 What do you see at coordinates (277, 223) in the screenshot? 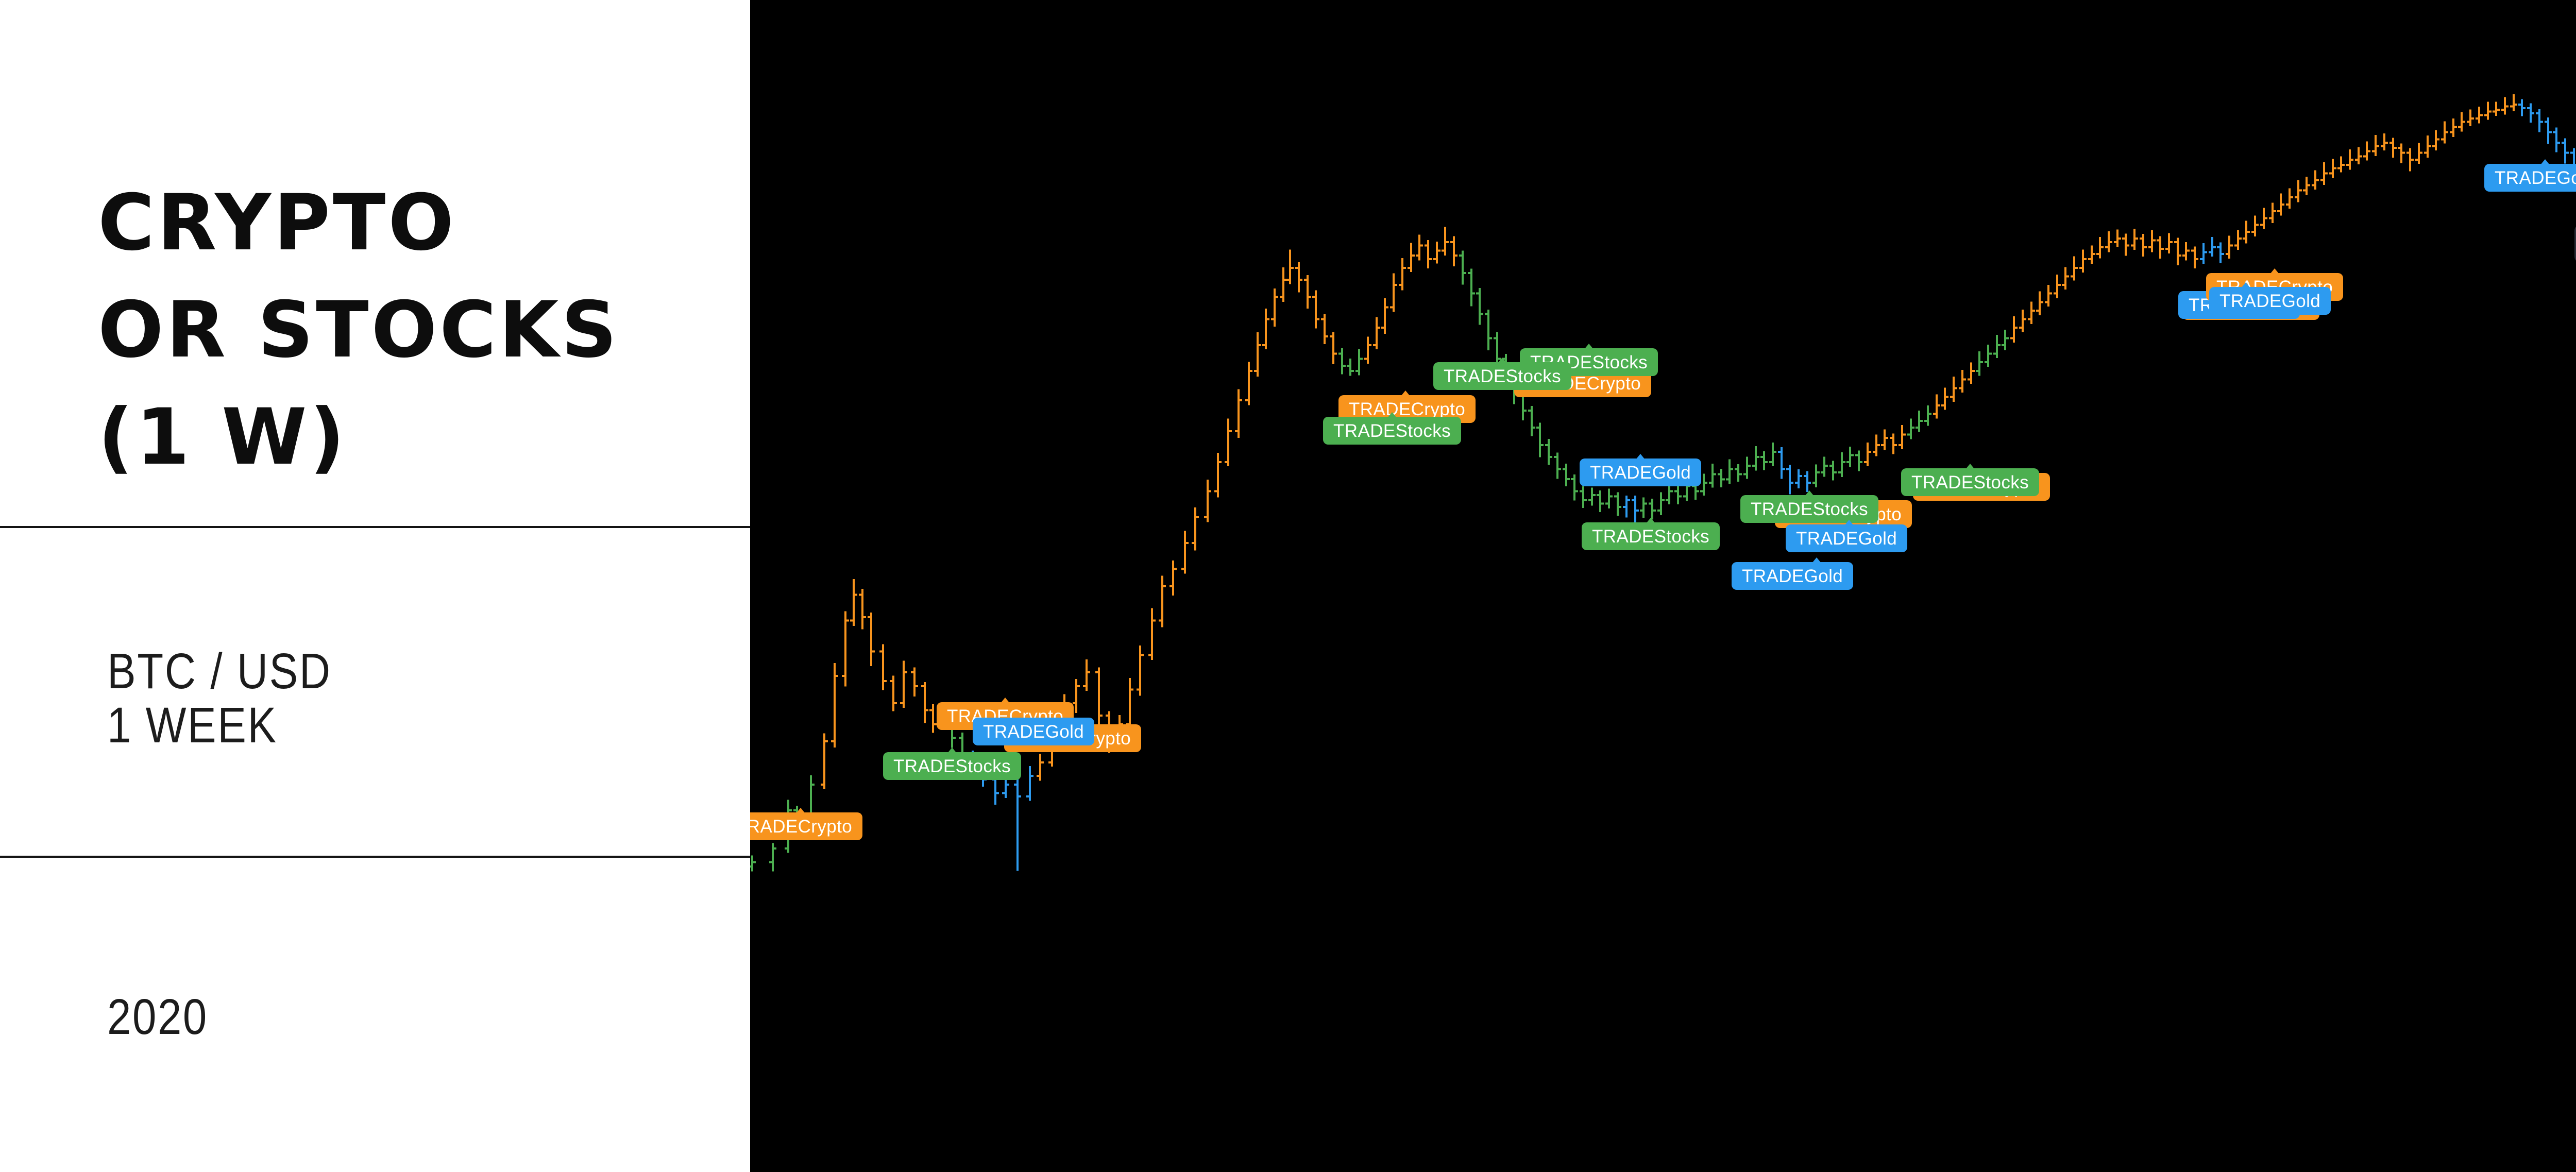
I see `title-line-1: CRYPTO` at bounding box center [277, 223].